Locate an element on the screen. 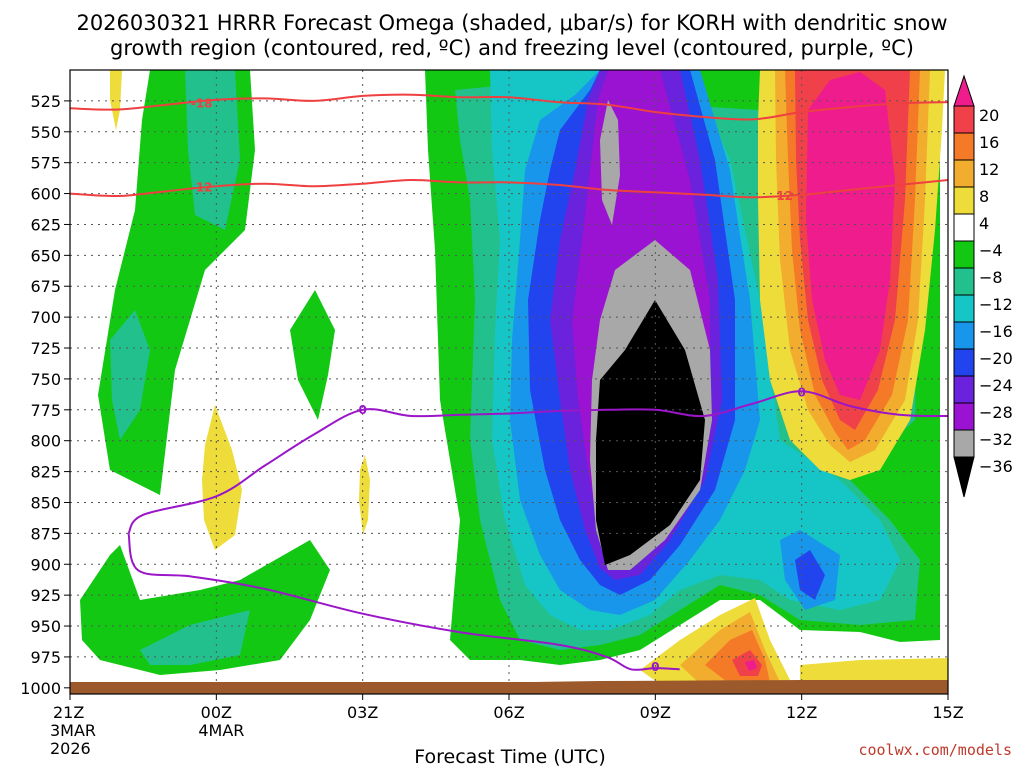 The width and height of the screenshot is (1024, 768). x-tick-label-09Z: 09Z is located at coordinates (655, 712).